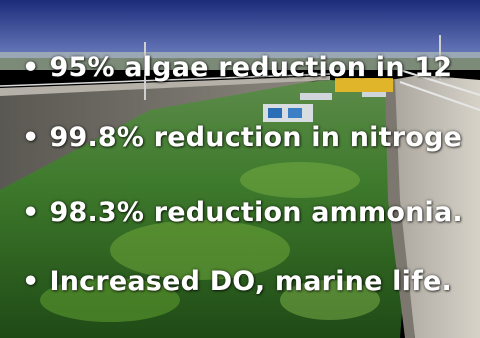 The width and height of the screenshot is (480, 338). What do you see at coordinates (251, 67) in the screenshot?
I see `bullet-text: 95% algae reduction in 12` at bounding box center [251, 67].